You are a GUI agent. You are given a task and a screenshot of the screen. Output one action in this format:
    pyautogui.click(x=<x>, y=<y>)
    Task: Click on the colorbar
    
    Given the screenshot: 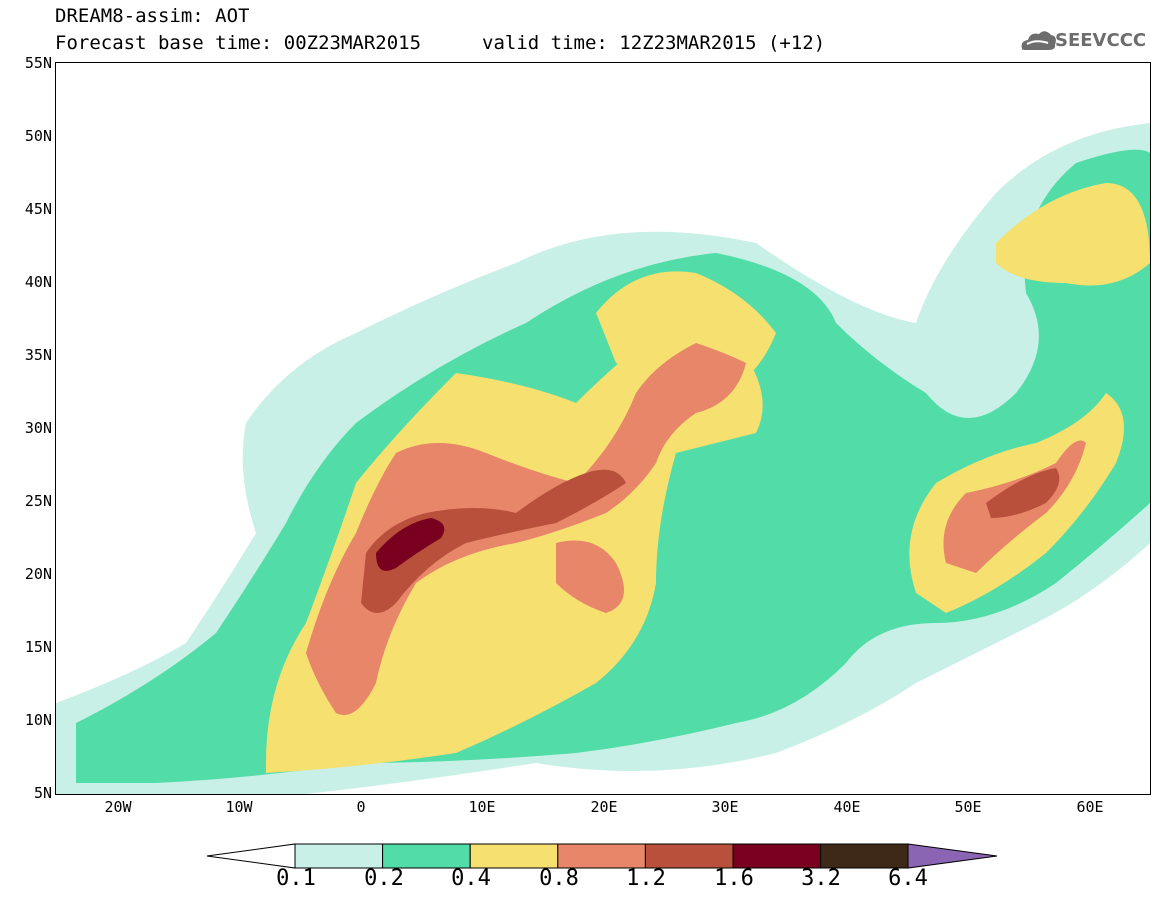 What is the action you would take?
    pyautogui.click(x=602, y=856)
    